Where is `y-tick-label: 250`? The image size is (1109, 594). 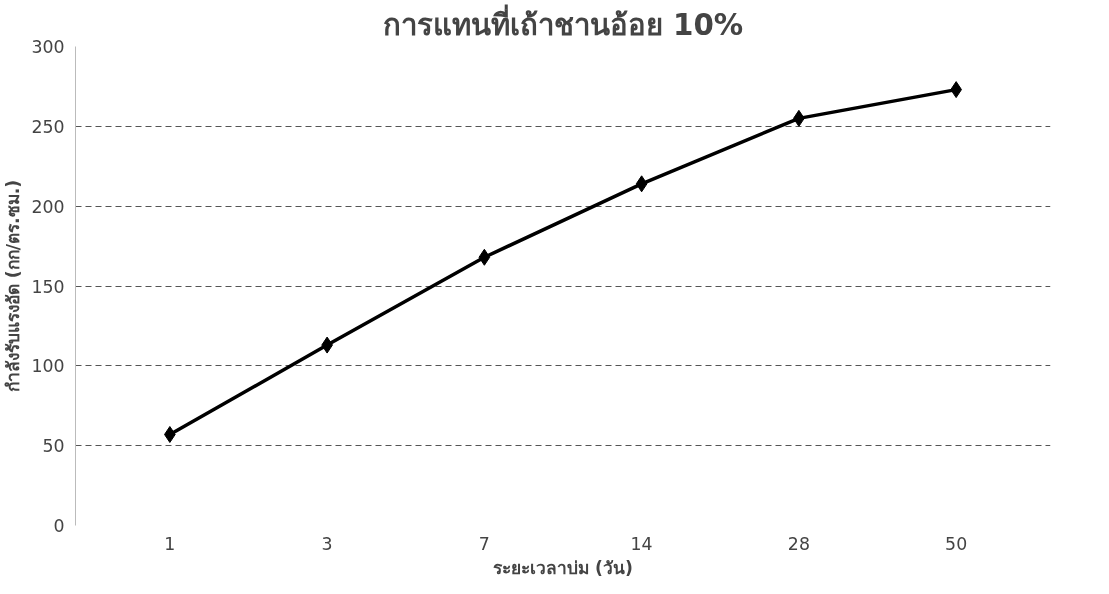
y-tick-label: 250 is located at coordinates (48, 126).